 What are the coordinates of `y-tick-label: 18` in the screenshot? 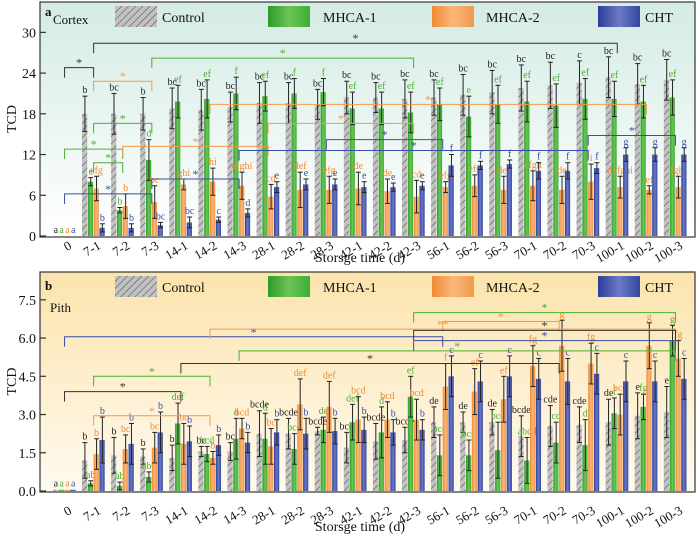 It's located at (29, 115).